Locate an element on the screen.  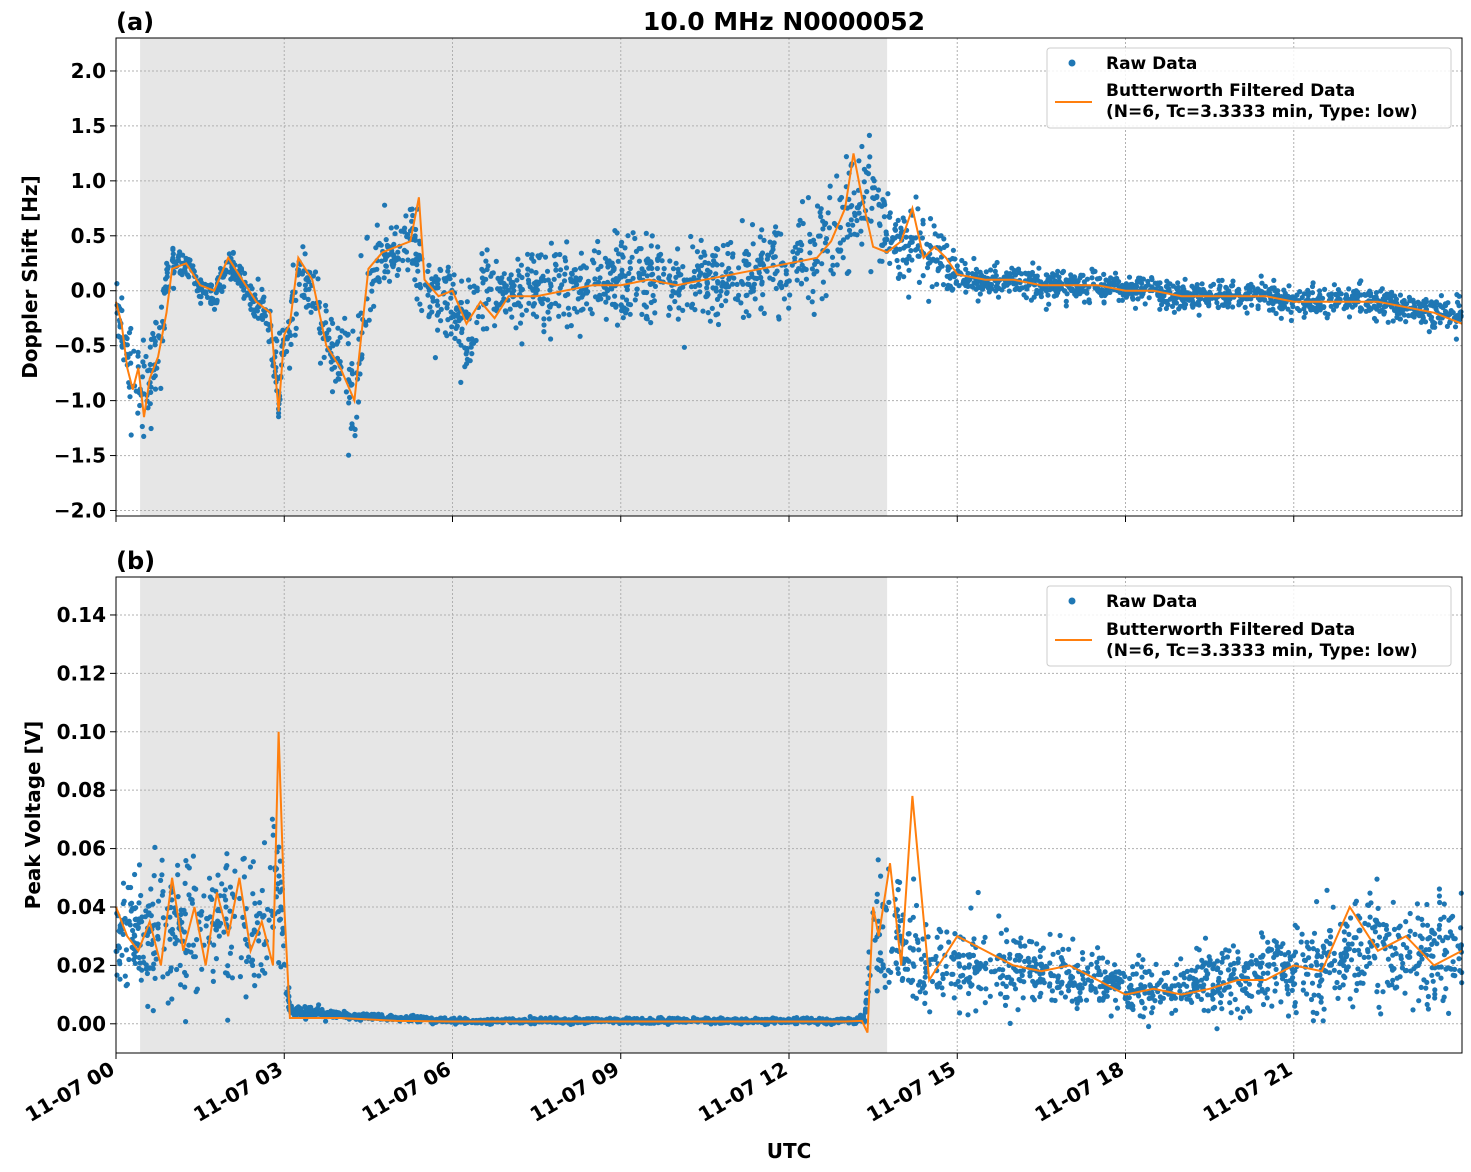
y-tick-label: 1.0 is located at coordinates (88, 181).